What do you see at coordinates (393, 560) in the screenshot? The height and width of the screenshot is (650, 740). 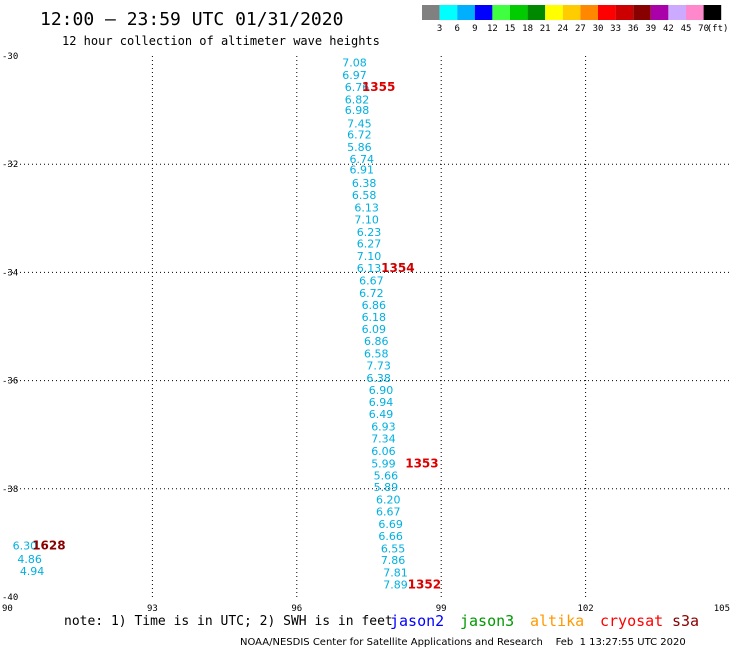 I see `wave-height-label: 7.86` at bounding box center [393, 560].